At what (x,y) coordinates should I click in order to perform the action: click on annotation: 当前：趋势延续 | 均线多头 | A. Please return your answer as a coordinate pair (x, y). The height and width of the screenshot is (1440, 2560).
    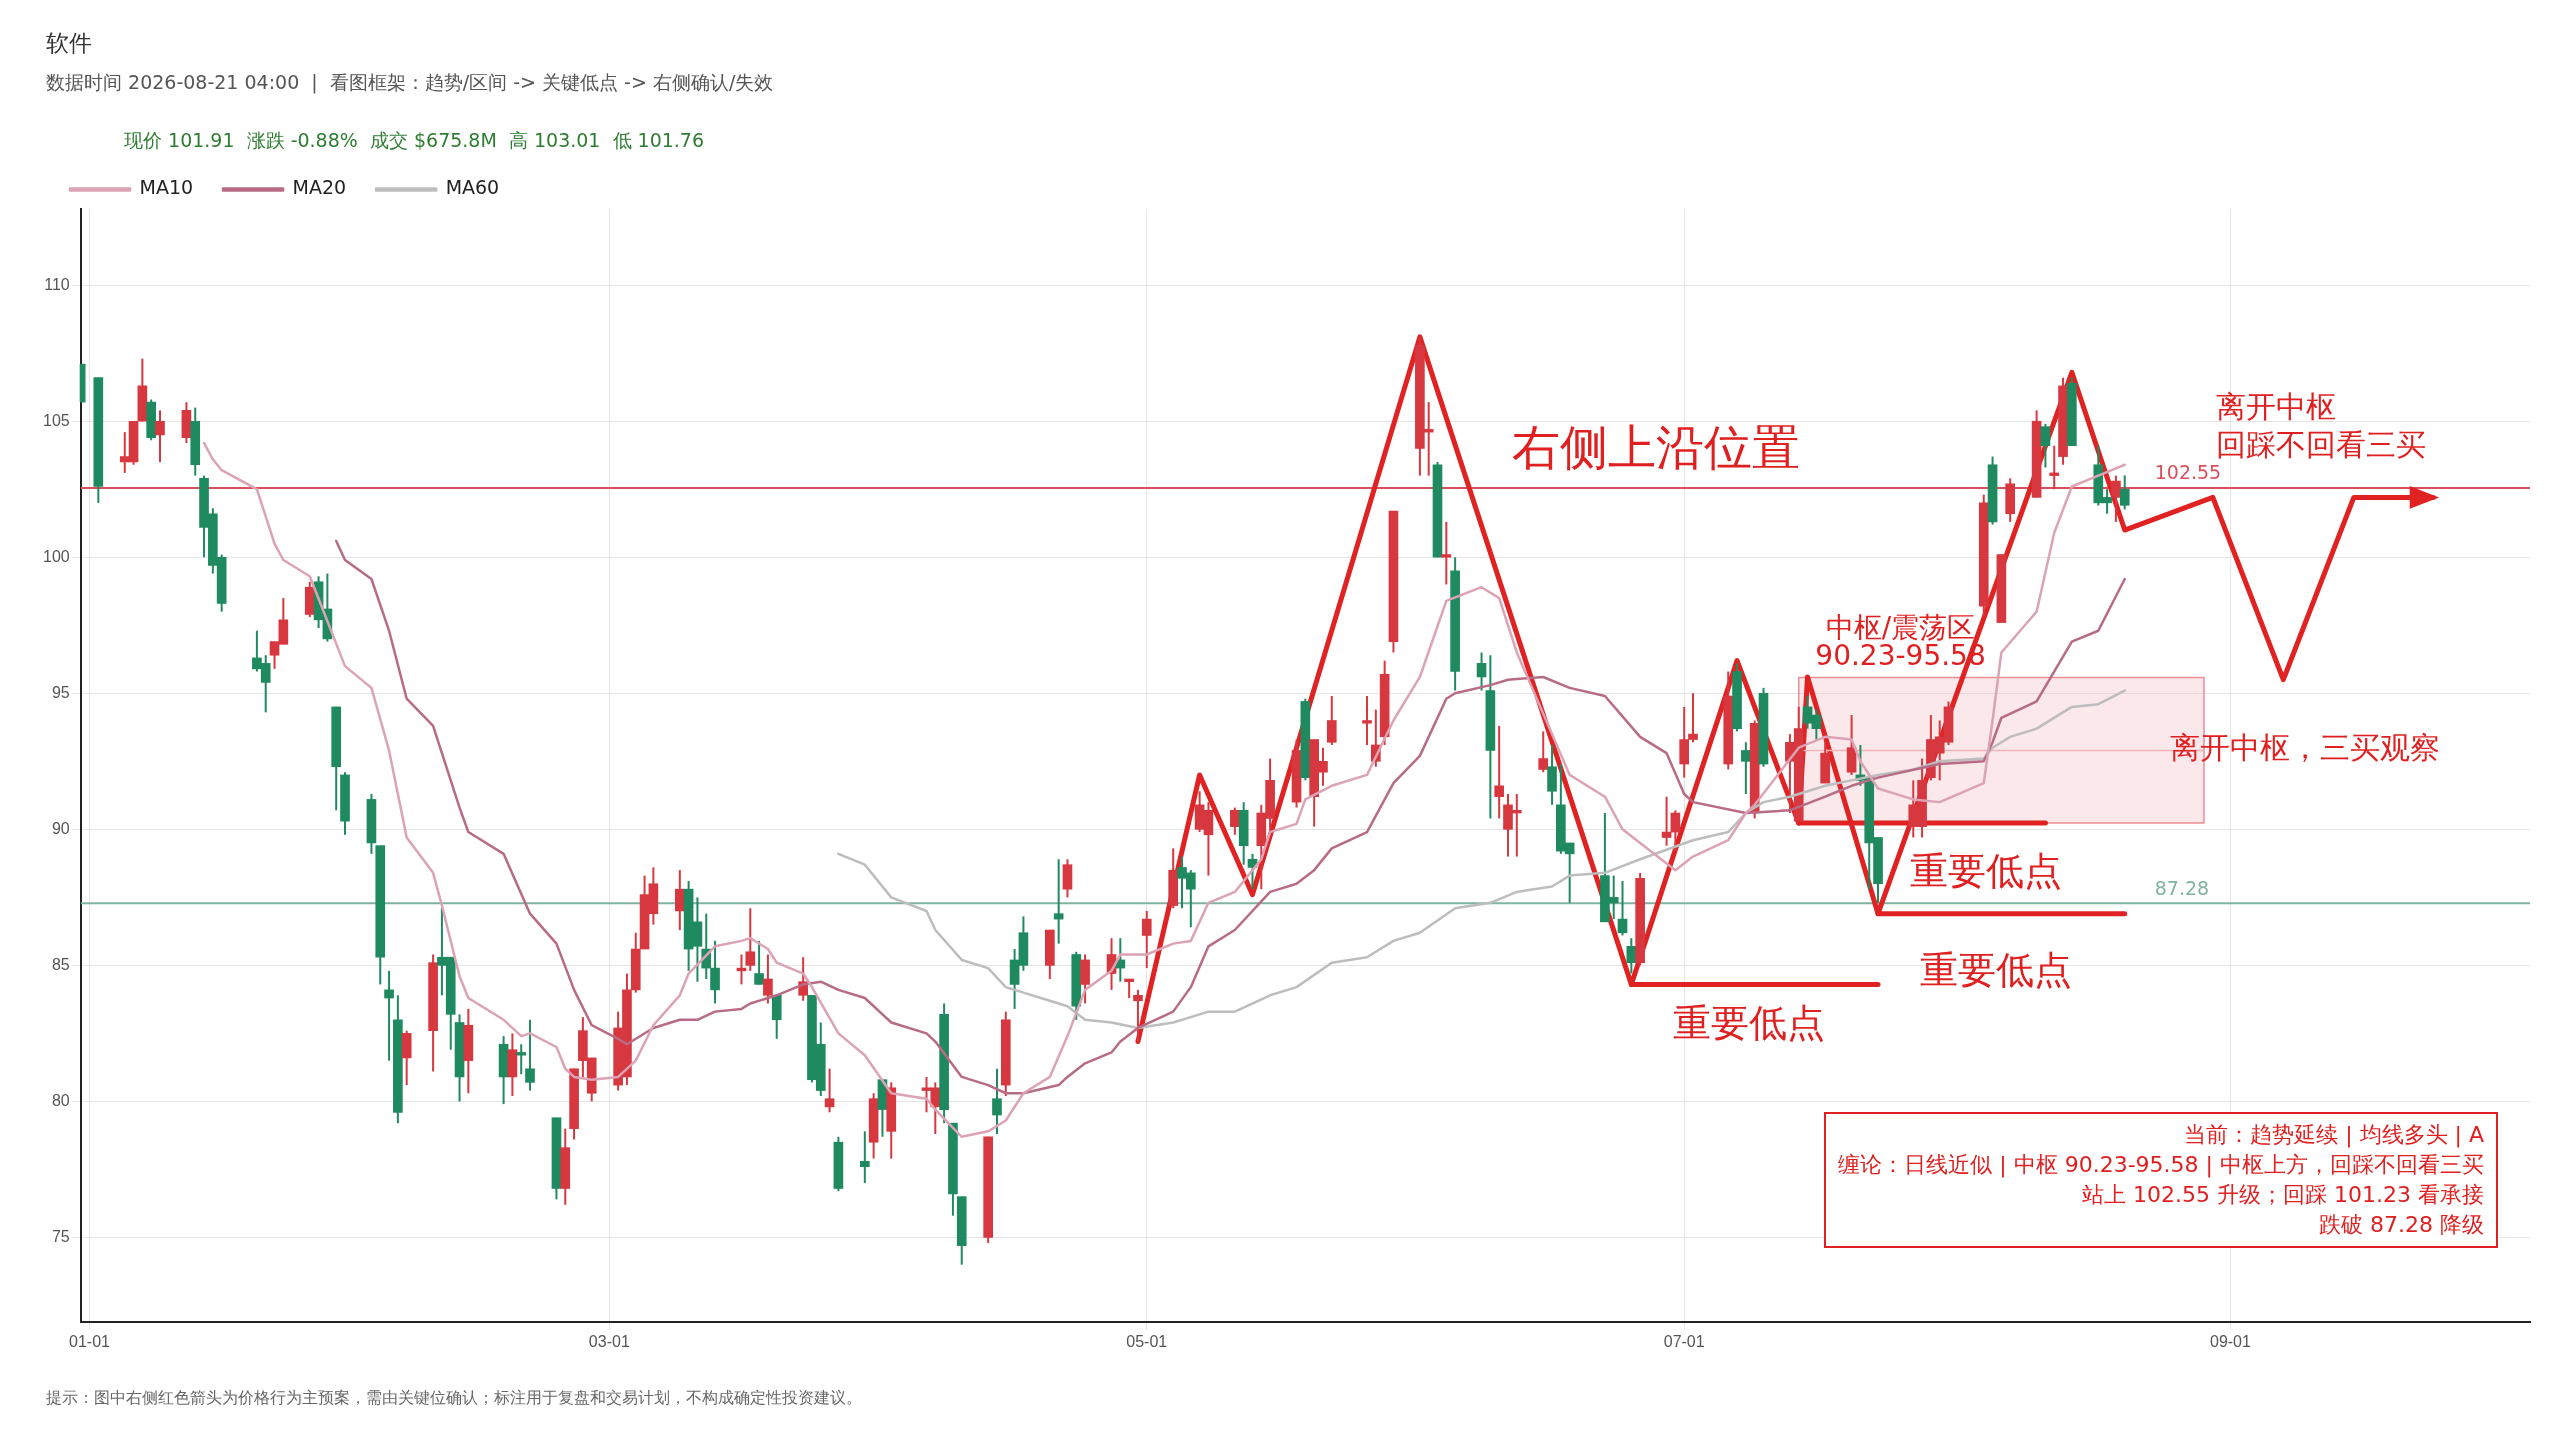
    Looking at the image, I should click on (2333, 1135).